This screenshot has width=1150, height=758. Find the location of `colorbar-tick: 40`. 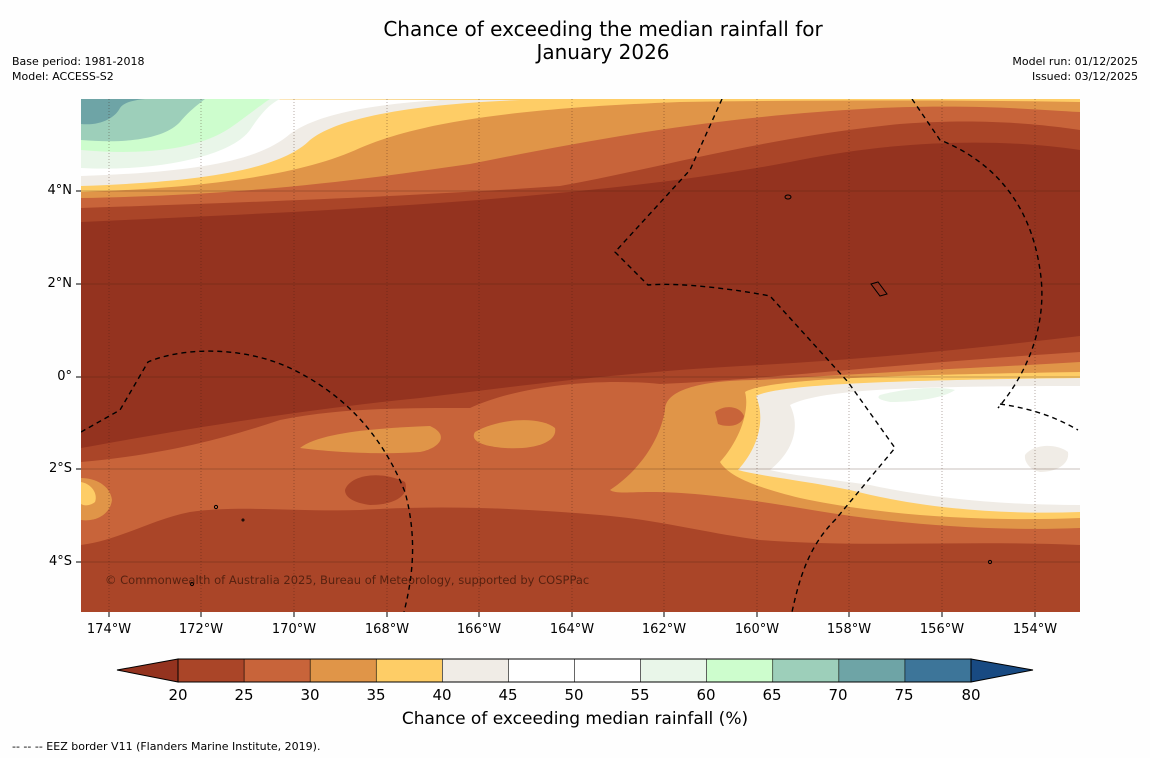

colorbar-tick: 40 is located at coordinates (442, 695).